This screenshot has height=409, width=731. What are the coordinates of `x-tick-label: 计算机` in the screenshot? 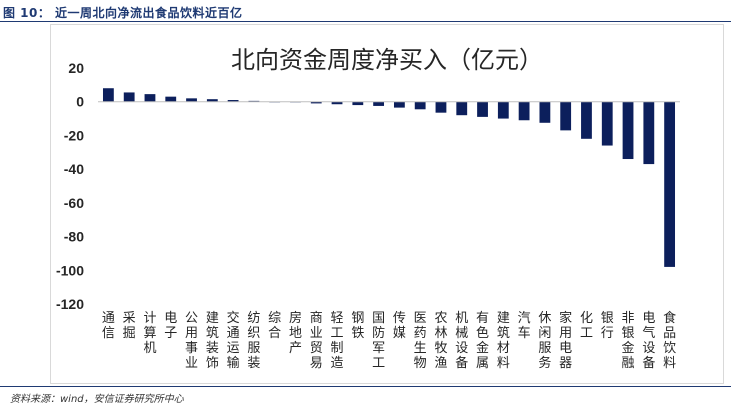 It's located at (149, 333).